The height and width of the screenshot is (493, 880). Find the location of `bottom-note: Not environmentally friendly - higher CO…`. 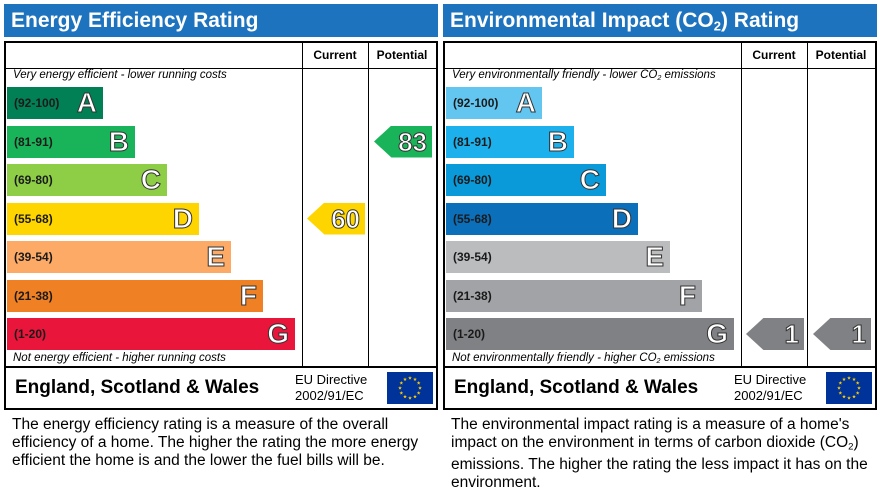

bottom-note: Not environmentally friendly - higher CO… is located at coordinates (583, 358).